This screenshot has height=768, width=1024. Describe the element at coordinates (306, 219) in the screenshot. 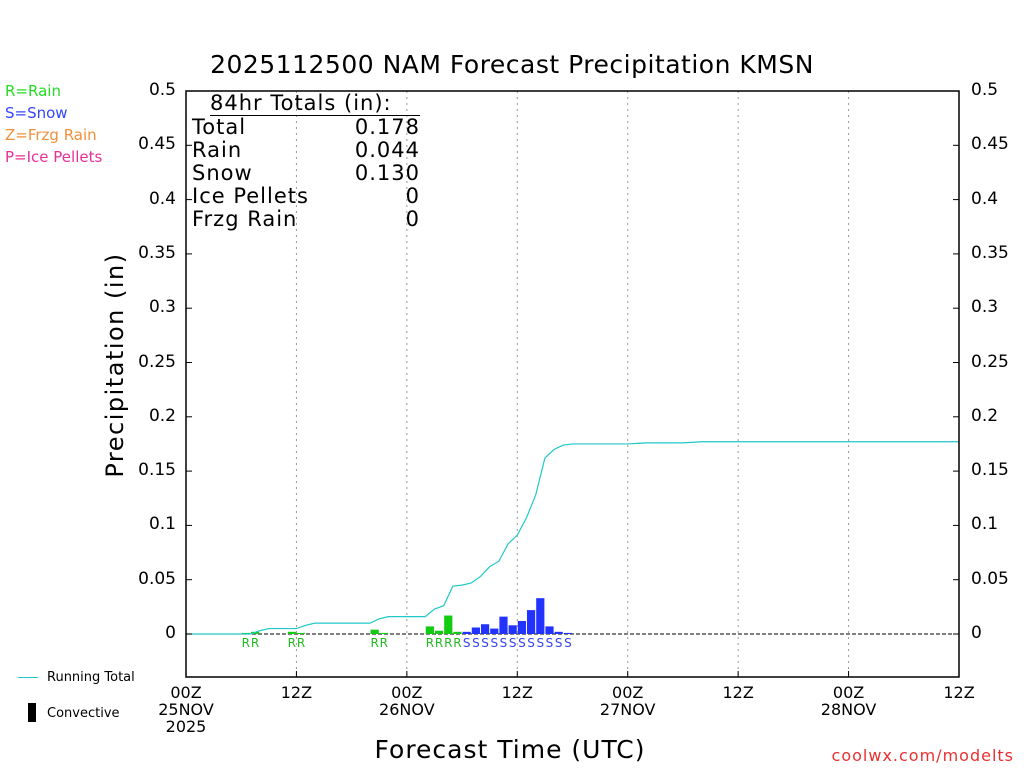

I see `totals-row-frzg-rain: Frzg Rain 0` at that location.